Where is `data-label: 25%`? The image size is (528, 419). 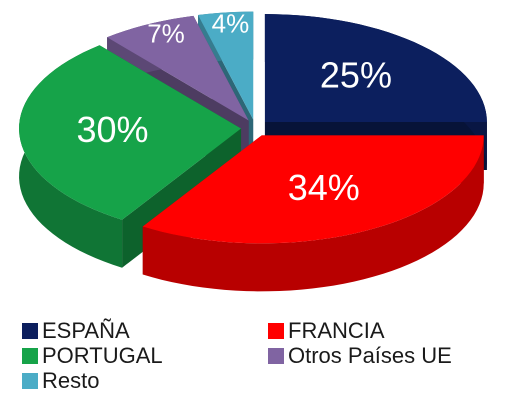 data-label: 25% is located at coordinates (356, 74).